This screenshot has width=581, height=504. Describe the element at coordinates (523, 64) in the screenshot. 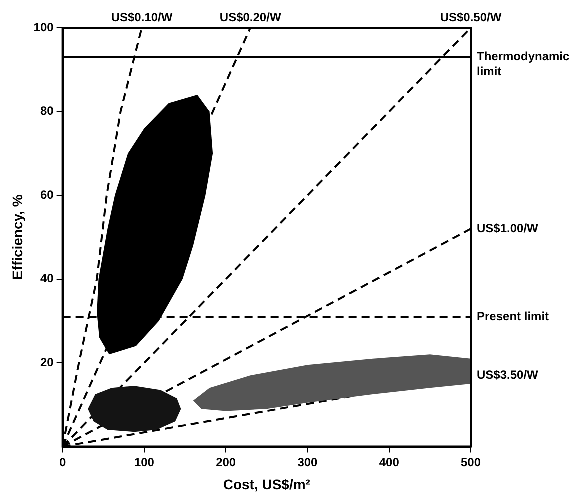

I see `ref-line-label: Thermodynamic limit` at that location.